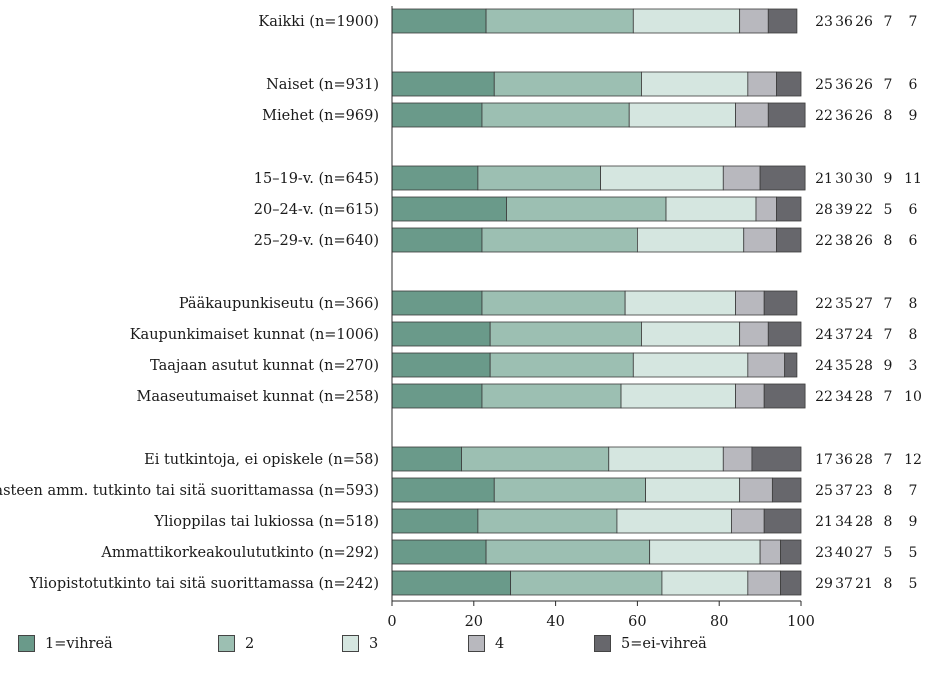 The width and height of the screenshot is (930, 685). Describe the element at coordinates (316, 179) in the screenshot. I see `row-label-3: 15–19-v. (n=645)` at that location.